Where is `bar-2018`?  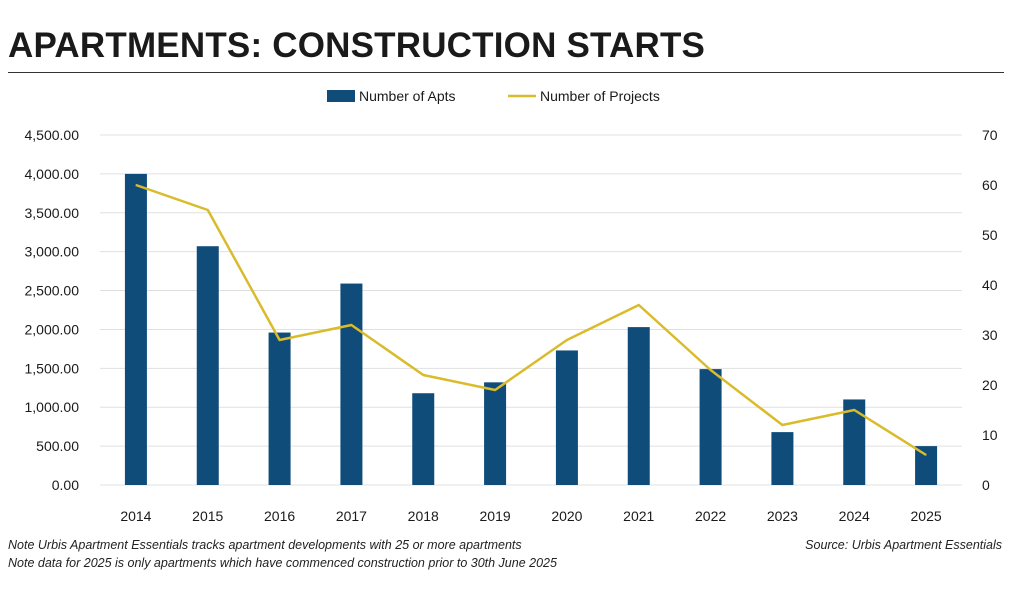
bar-2018 is located at coordinates (423, 439).